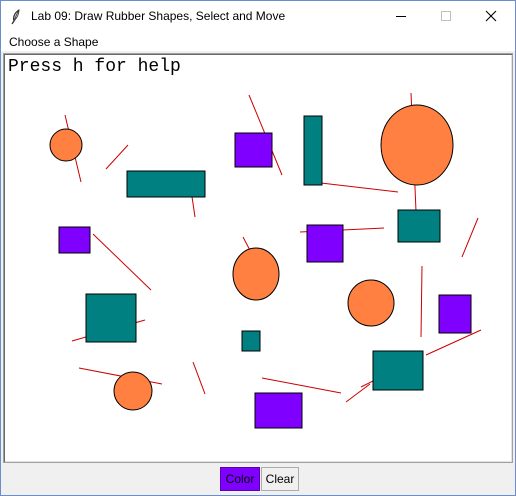 The height and width of the screenshot is (496, 516). I want to click on close-icon, so click(491, 16).